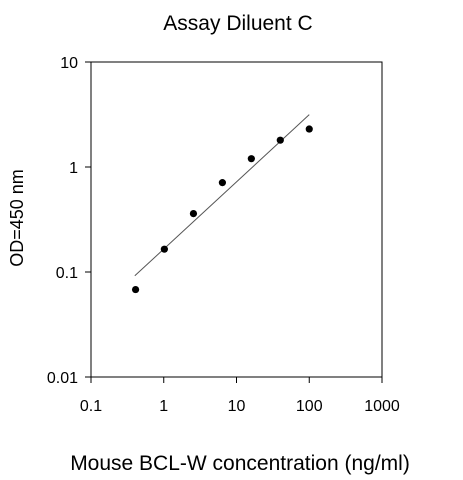 This screenshot has width=463, height=480. Describe the element at coordinates (91, 406) in the screenshot. I see `x-tick-label: 0.1` at that location.